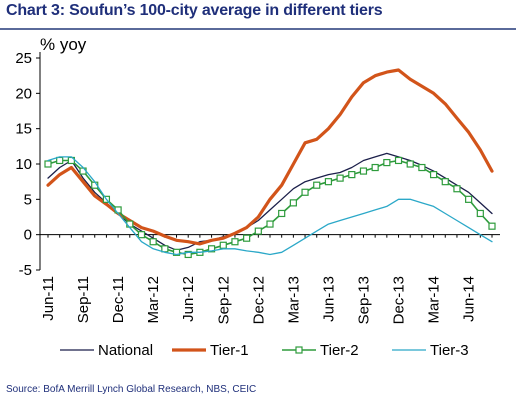 Image resolution: width=516 pixels, height=406 pixels. I want to click on x-tick-label: Sep-13, so click(363, 300).